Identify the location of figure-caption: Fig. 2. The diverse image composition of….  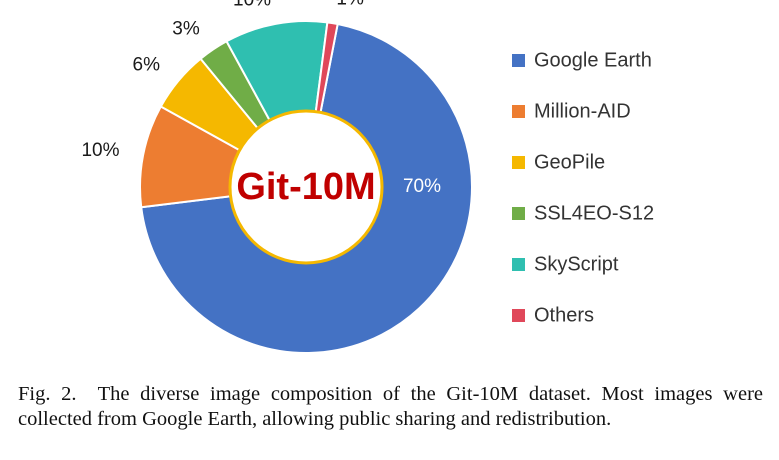
(390, 407).